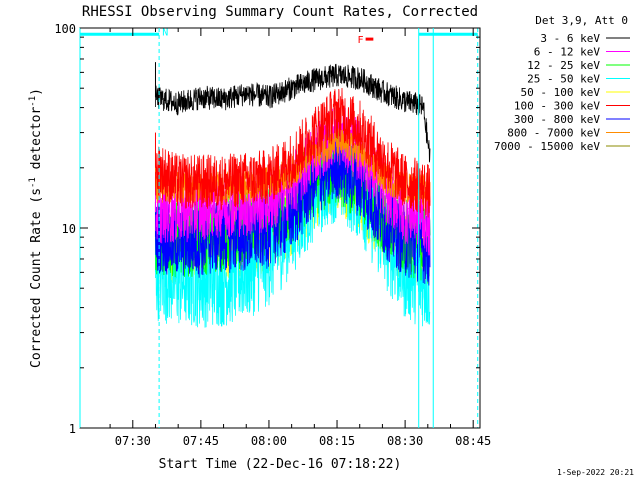 This screenshot has width=640, height=480. What do you see at coordinates (36, 92) in the screenshot?
I see `y-label-part-3: )` at bounding box center [36, 92].